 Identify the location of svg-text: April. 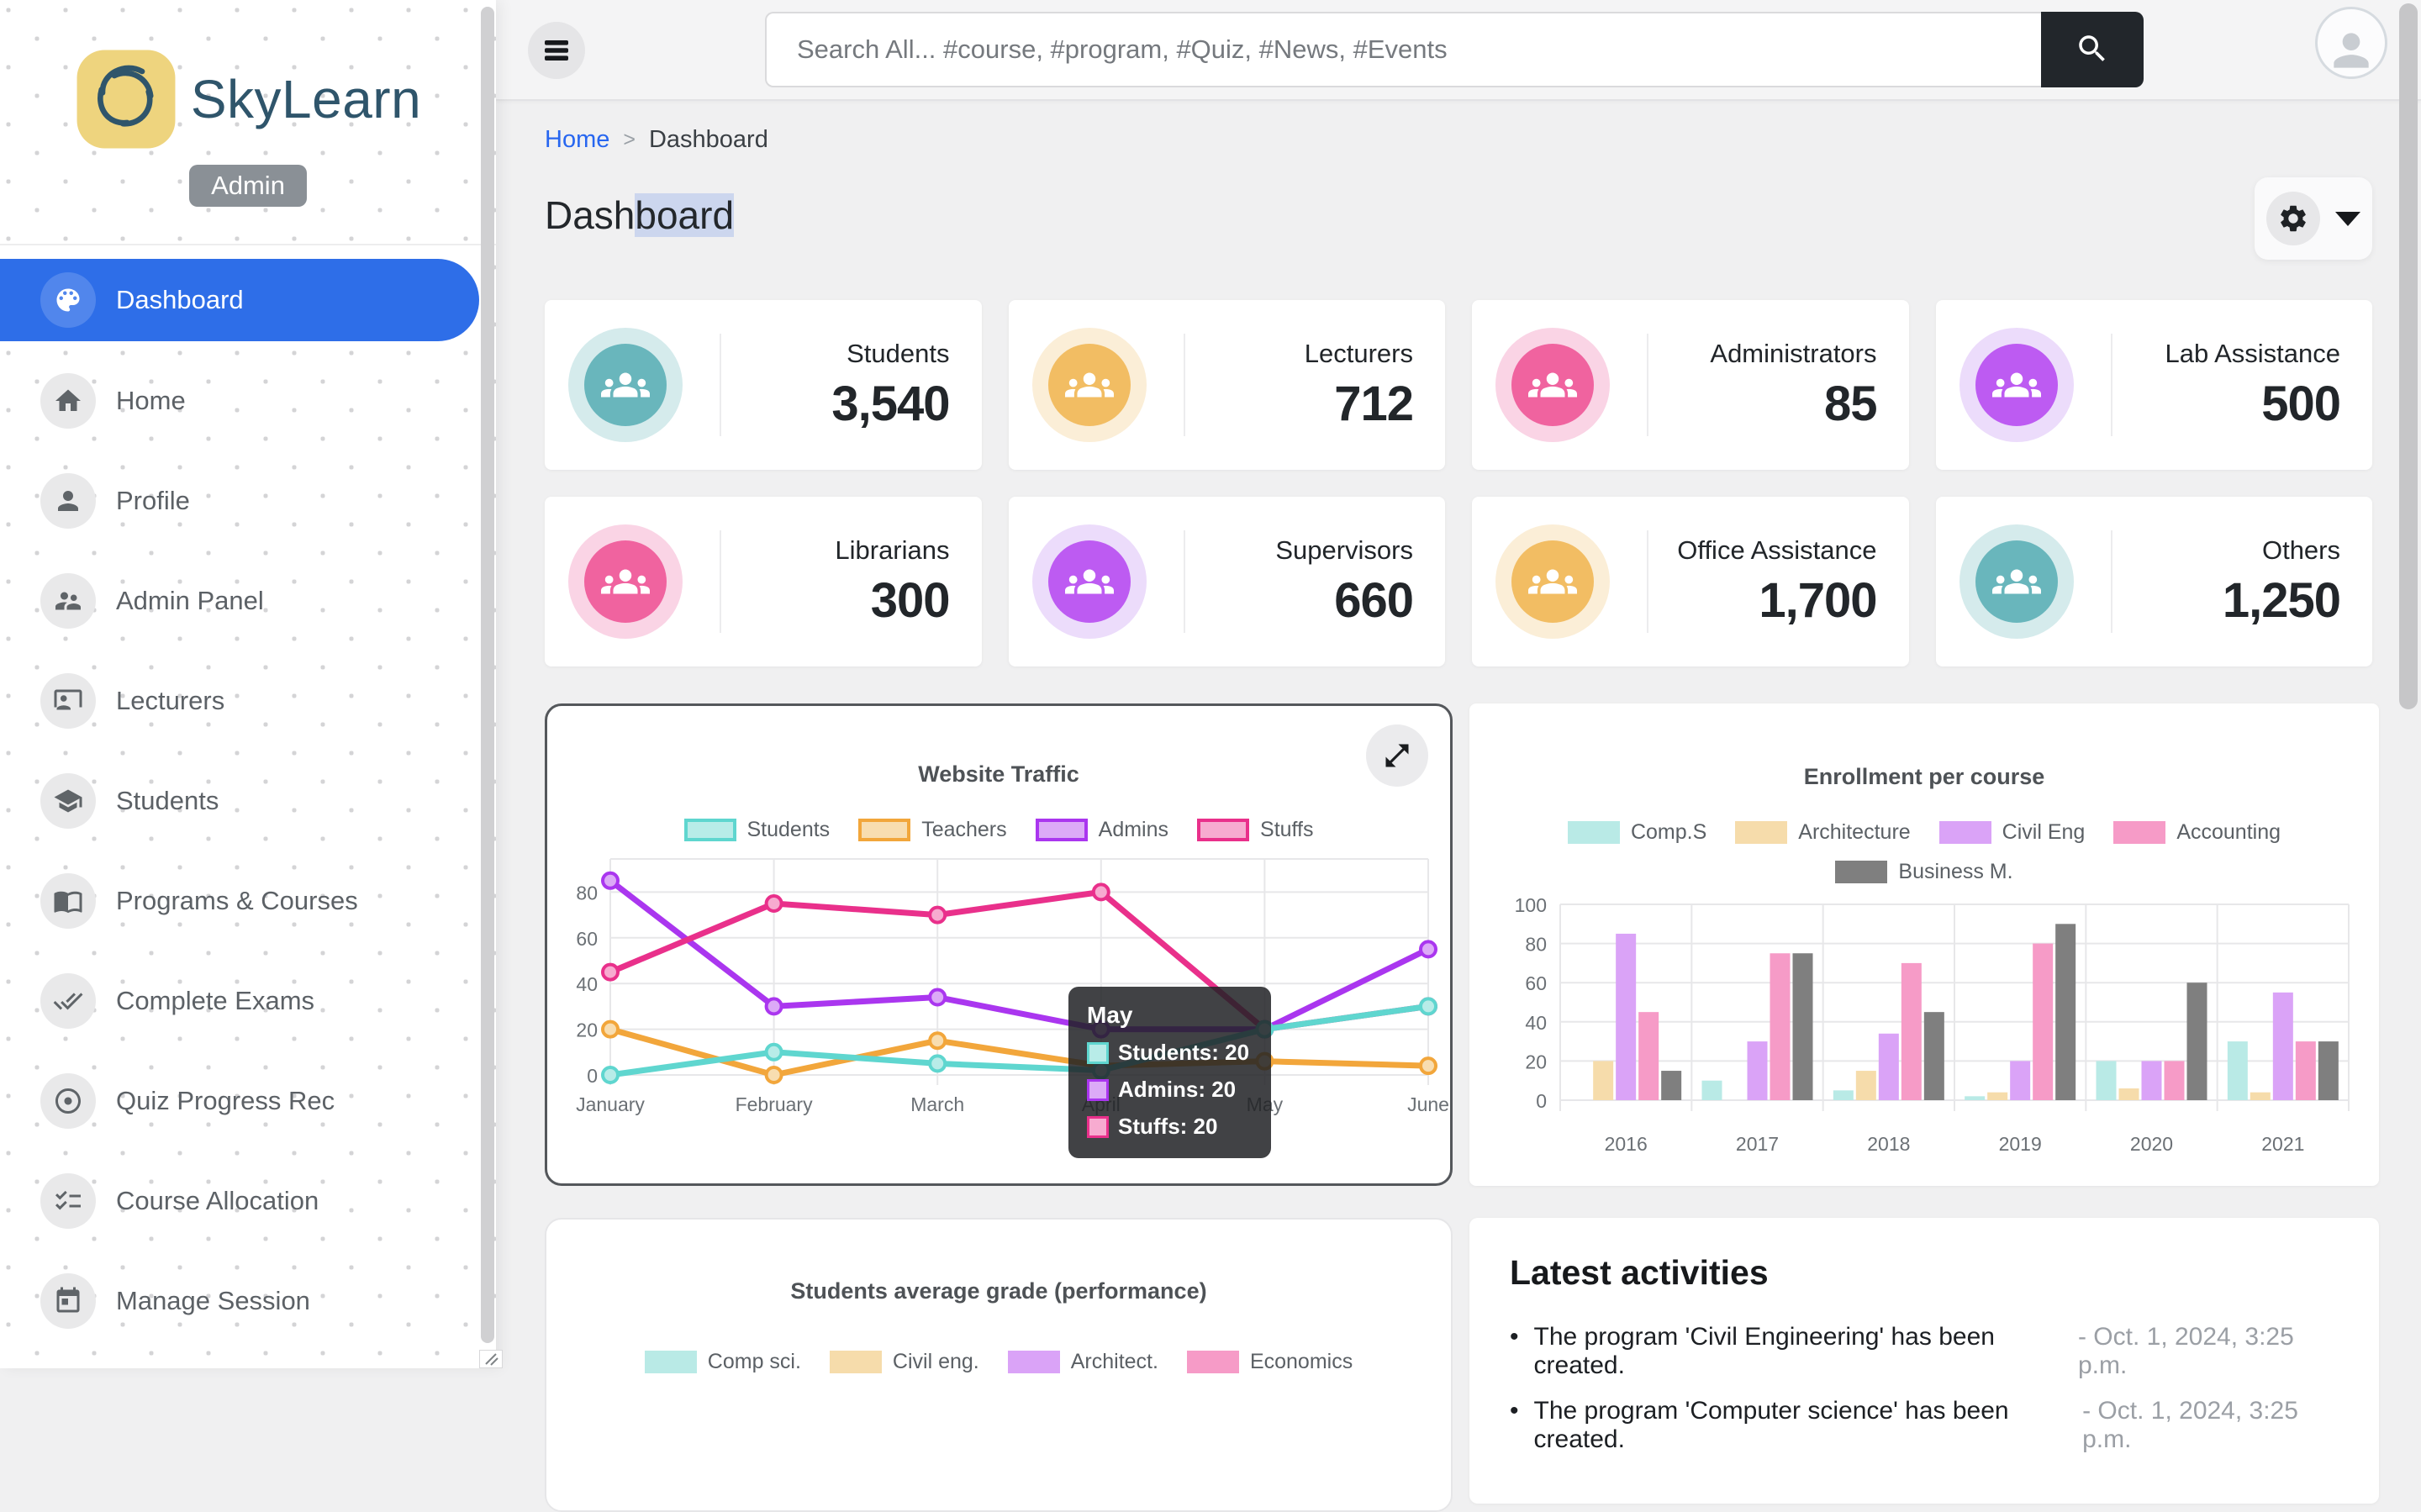
(1101, 1104).